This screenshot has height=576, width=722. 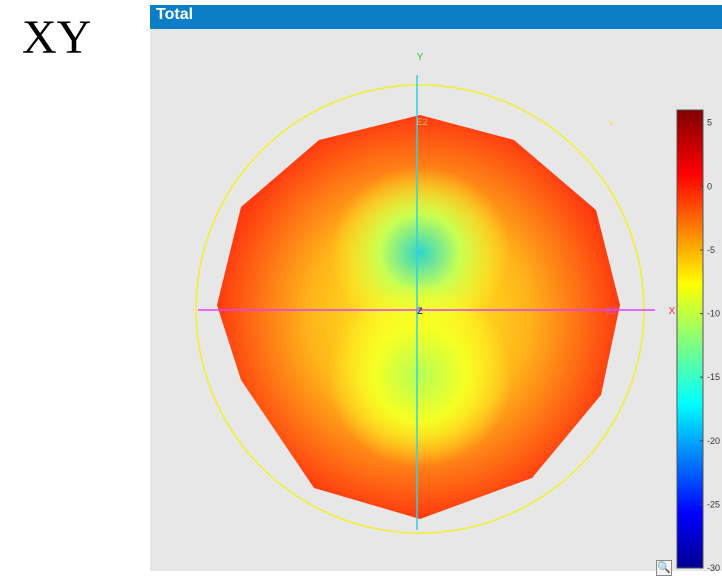 I want to click on colorbar-tick-label: -25, so click(x=713, y=504).